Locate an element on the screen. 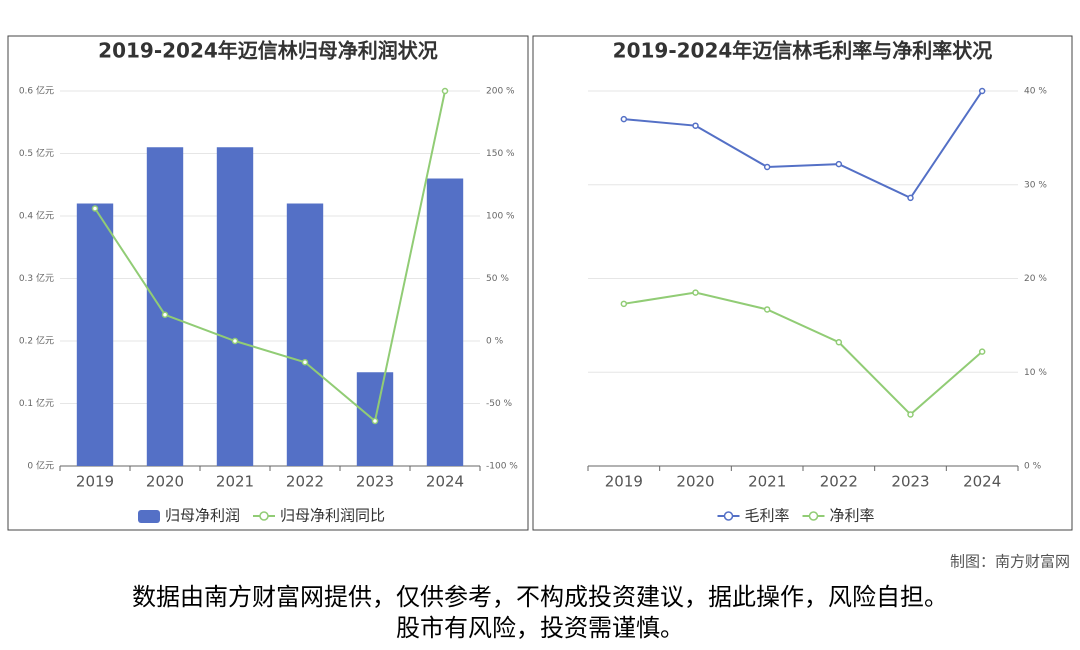 This screenshot has height=650, width=1080. y-tick-label: 0.1 亿元 is located at coordinates (36, 403).